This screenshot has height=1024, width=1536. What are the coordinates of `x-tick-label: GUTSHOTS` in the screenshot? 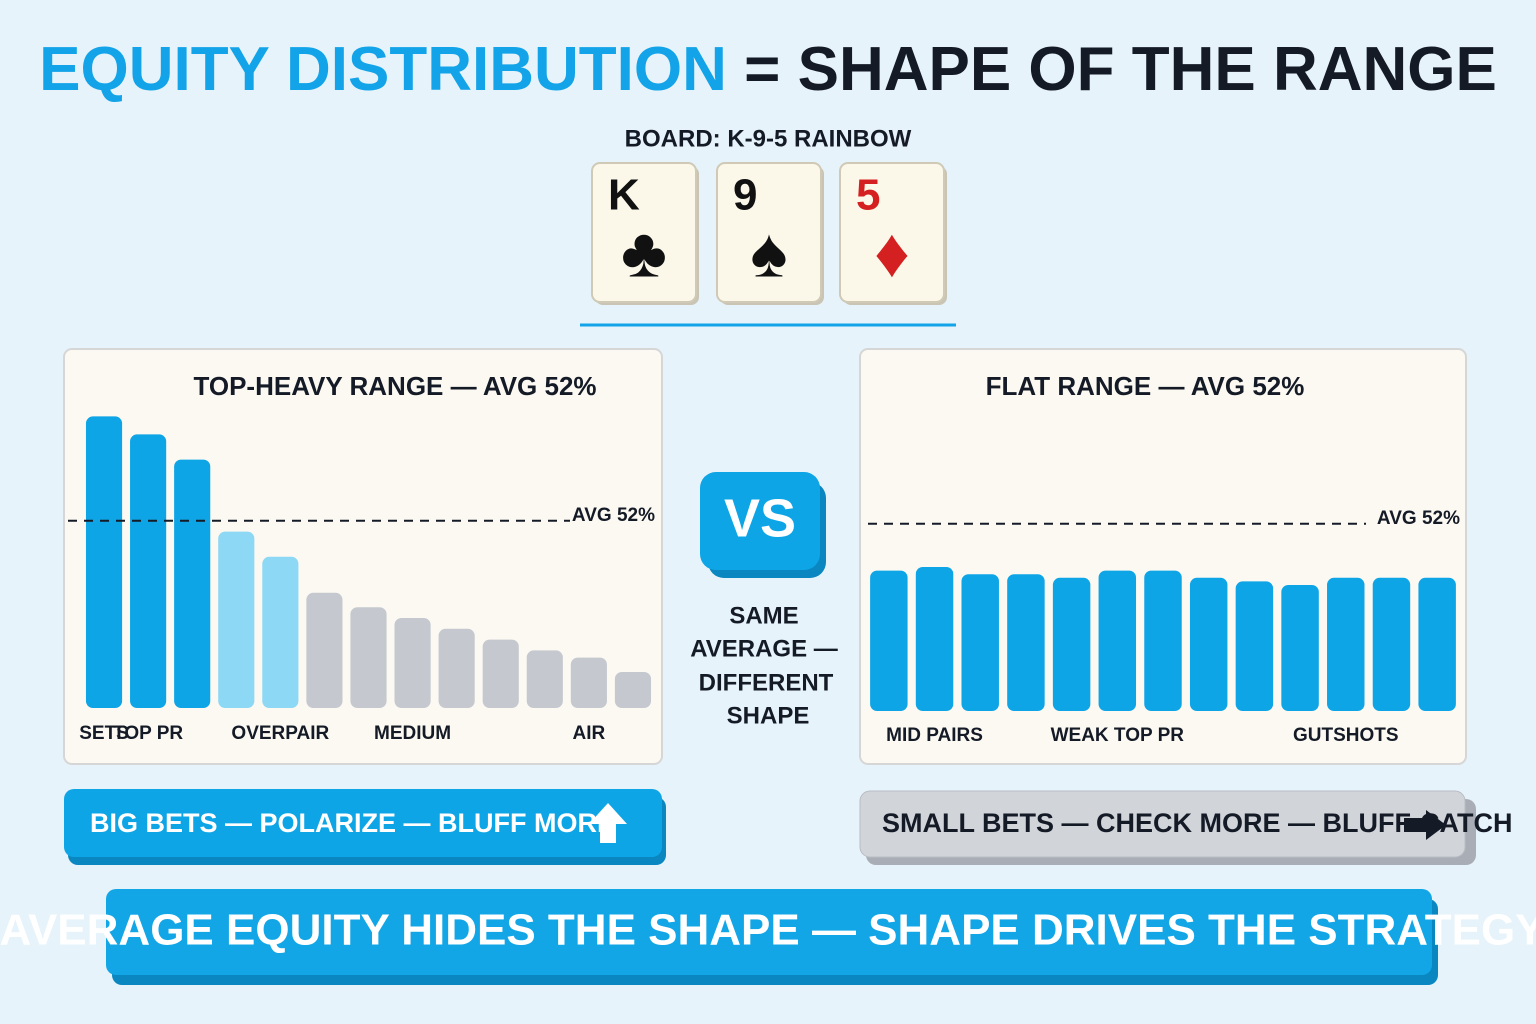 It's located at (1346, 735).